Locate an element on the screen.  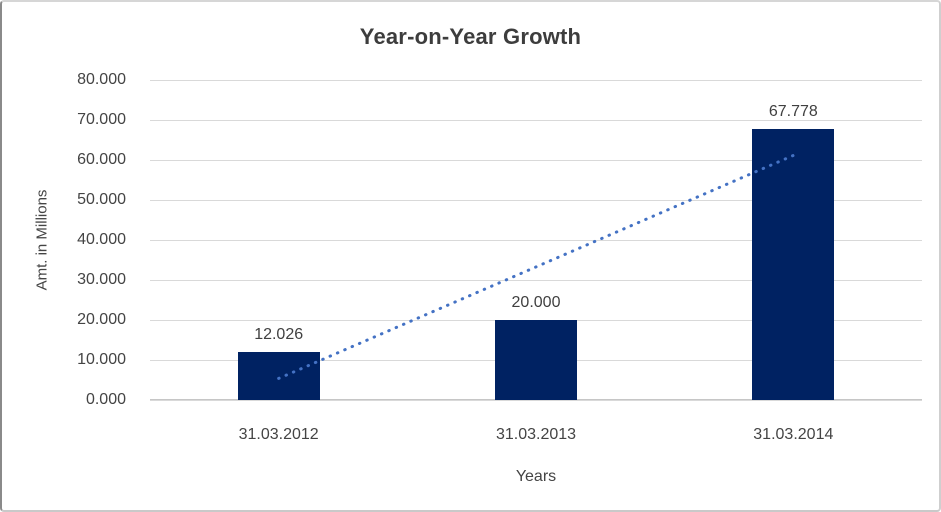
y-tick-label: 30.000 is located at coordinates (101, 279).